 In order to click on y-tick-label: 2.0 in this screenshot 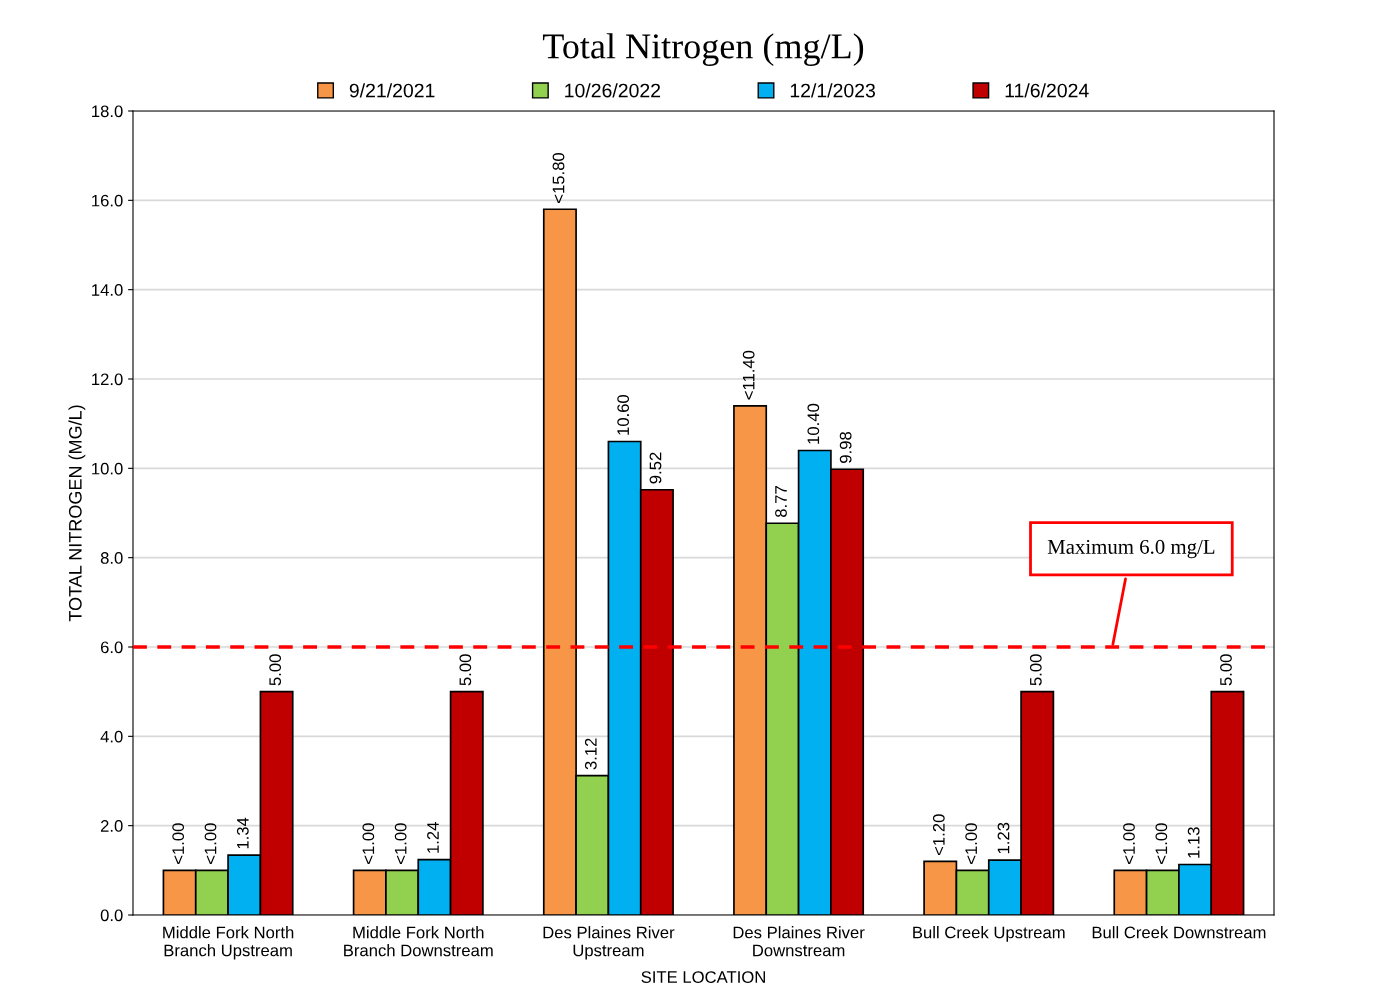, I will do `click(111, 826)`.